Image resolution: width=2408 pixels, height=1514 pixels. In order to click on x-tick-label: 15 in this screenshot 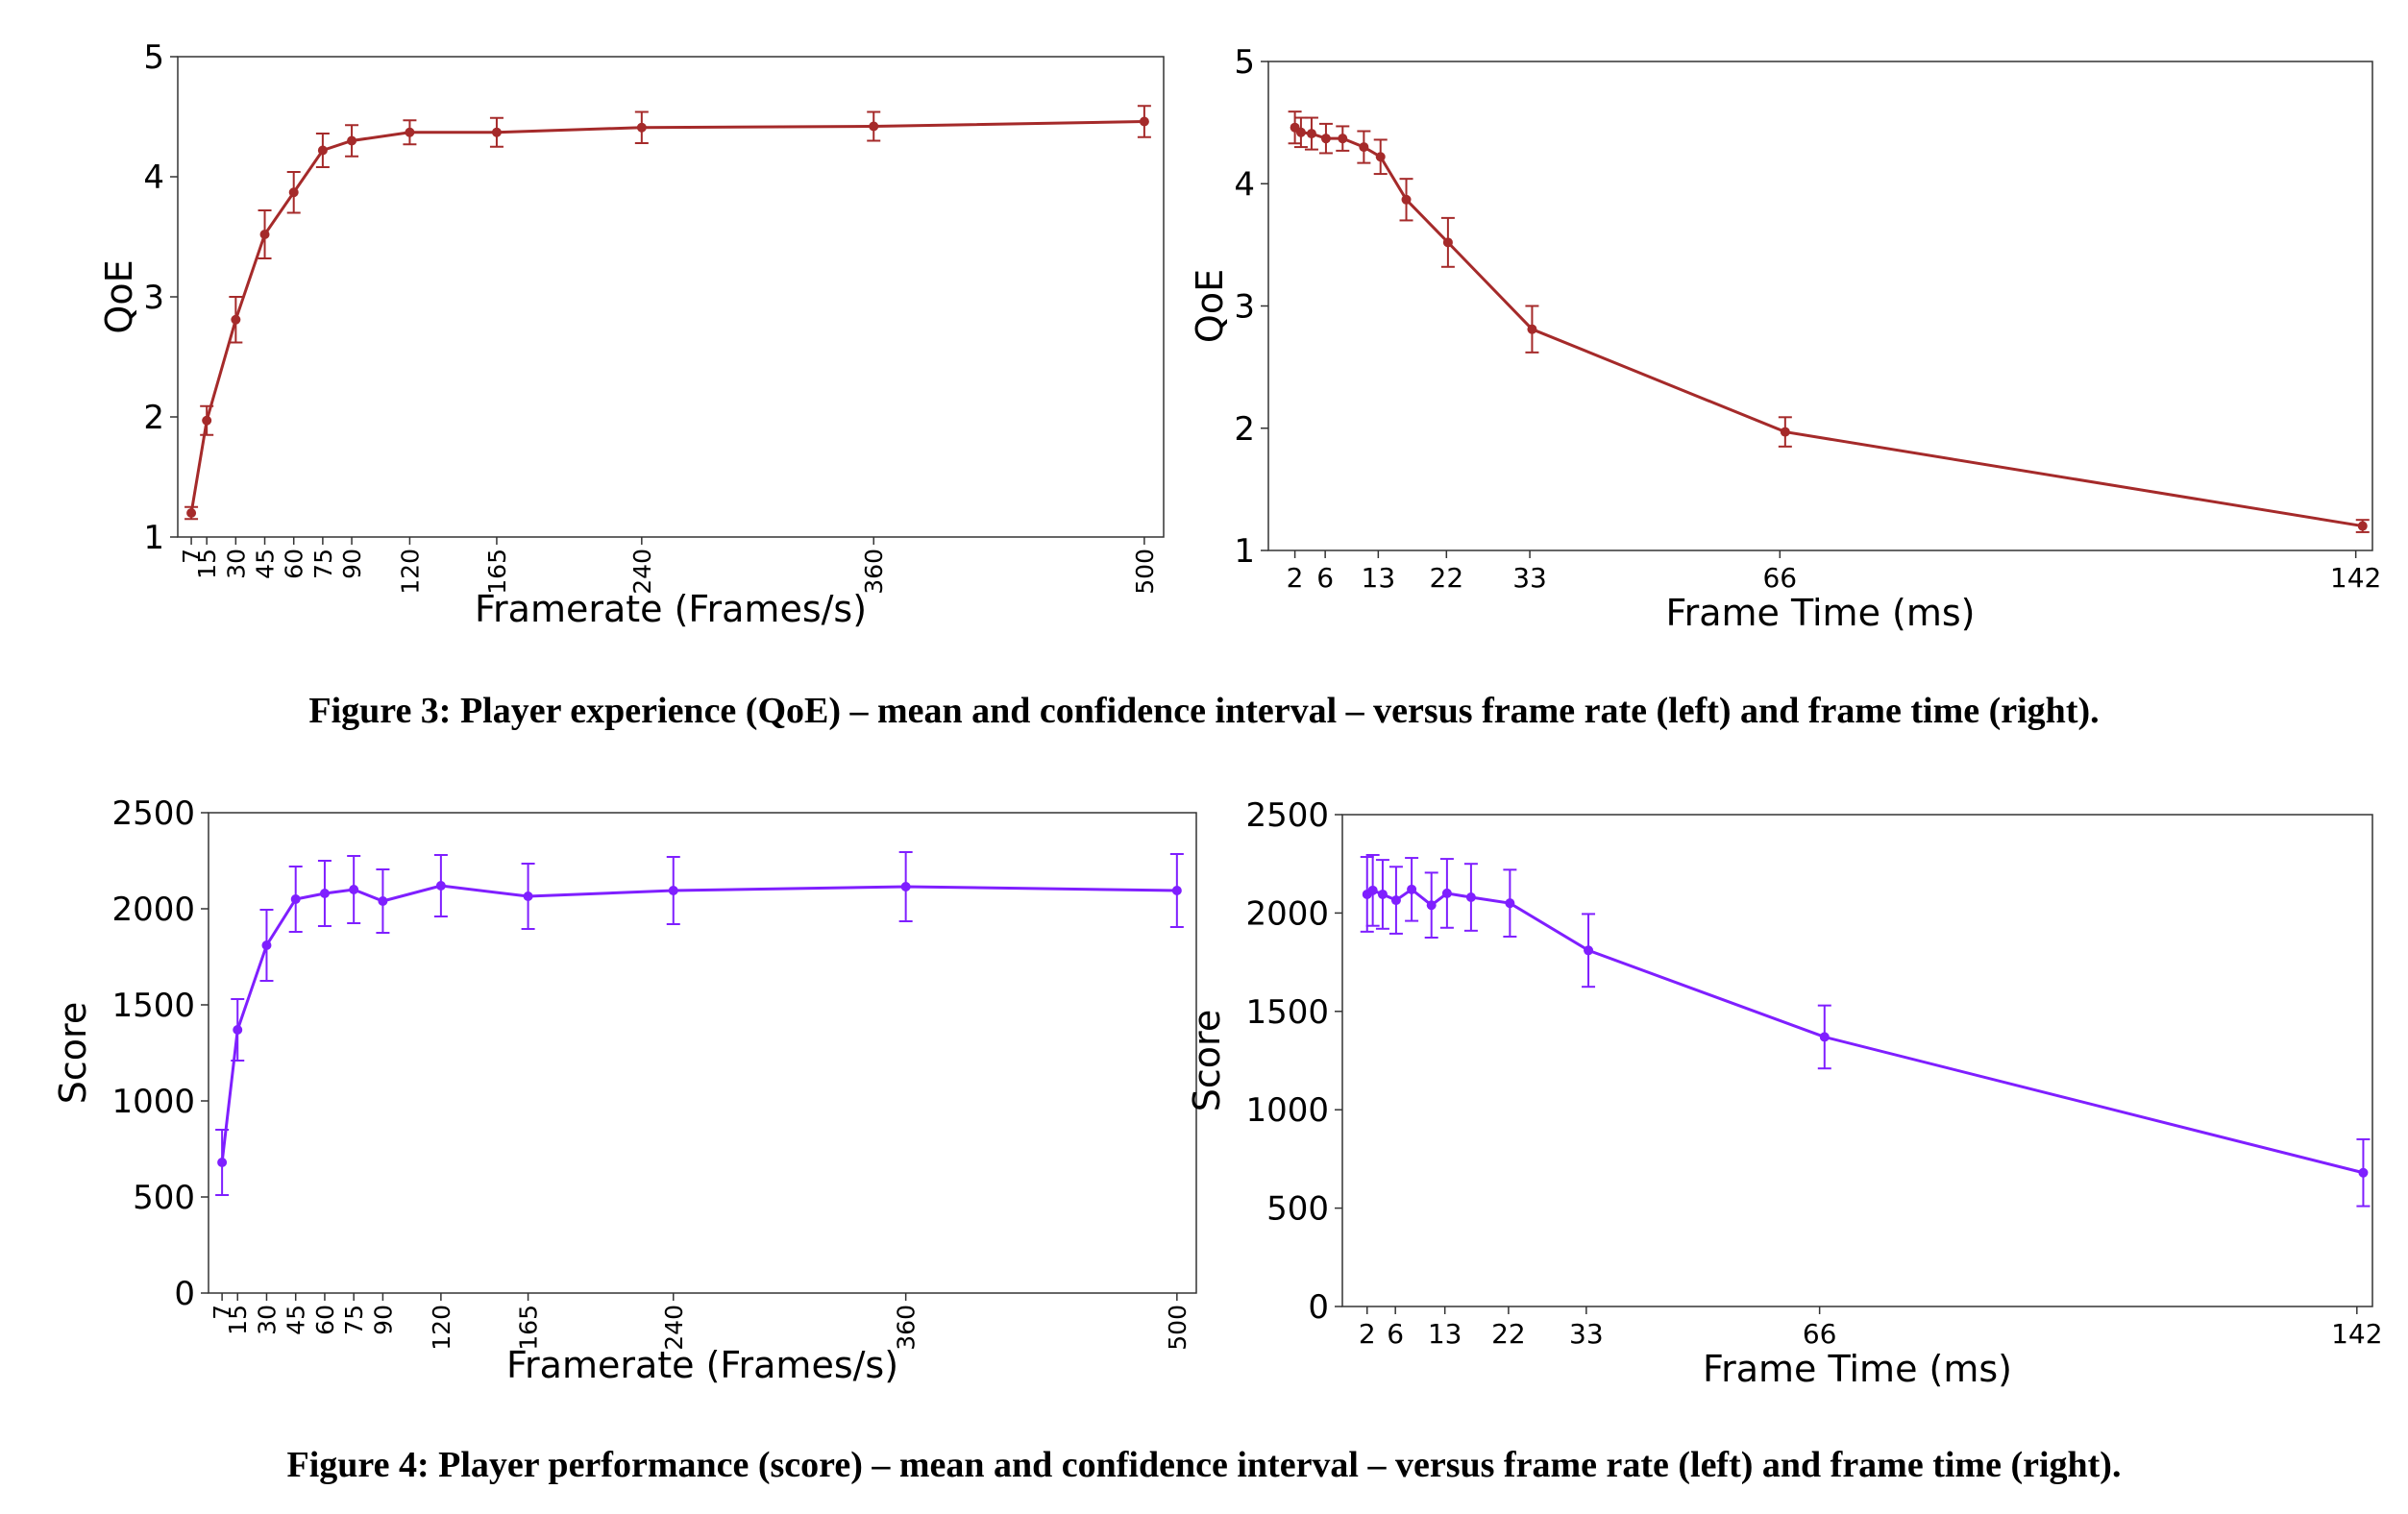, I will do `click(238, 1320)`.